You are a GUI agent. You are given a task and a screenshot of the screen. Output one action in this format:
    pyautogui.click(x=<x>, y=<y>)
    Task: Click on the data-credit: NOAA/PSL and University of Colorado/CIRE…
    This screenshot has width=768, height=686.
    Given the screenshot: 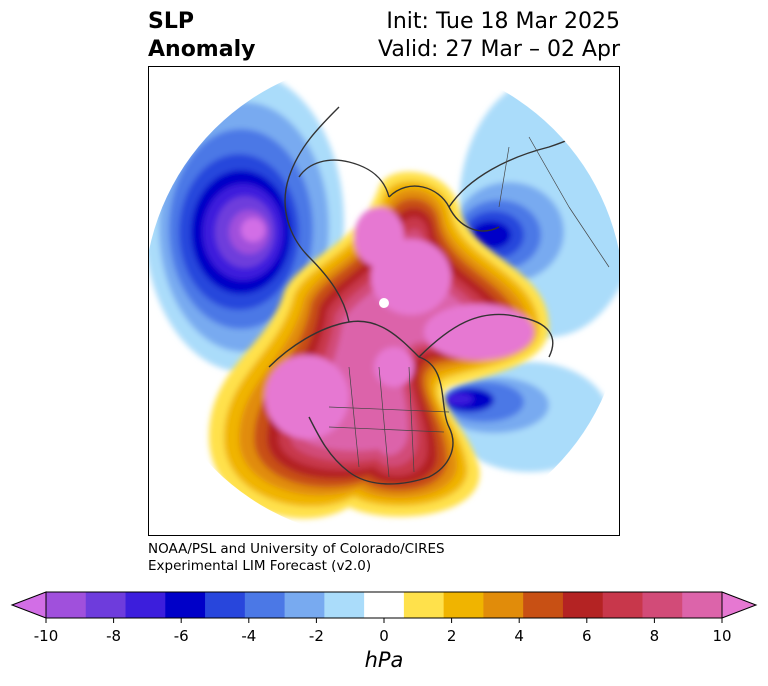 What is the action you would take?
    pyautogui.click(x=296, y=558)
    